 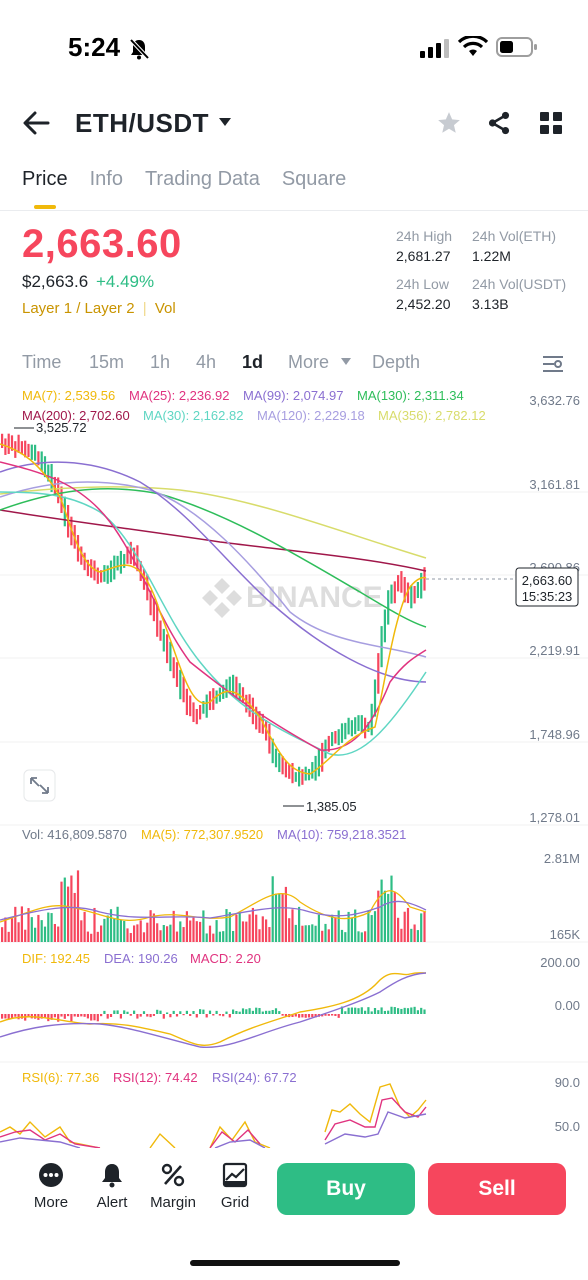 I want to click on interval-15m: 15m, so click(x=107, y=362).